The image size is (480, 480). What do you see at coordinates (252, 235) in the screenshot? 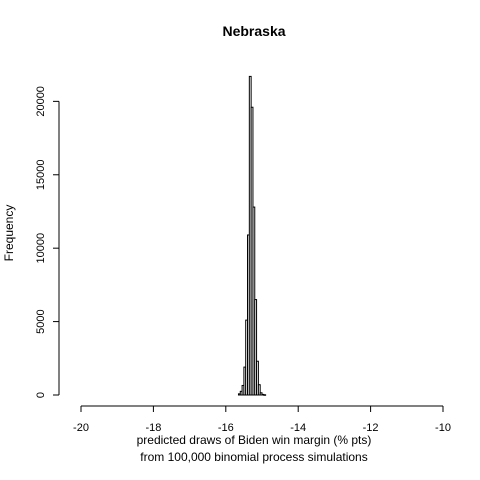
I see `histogram-bars` at bounding box center [252, 235].